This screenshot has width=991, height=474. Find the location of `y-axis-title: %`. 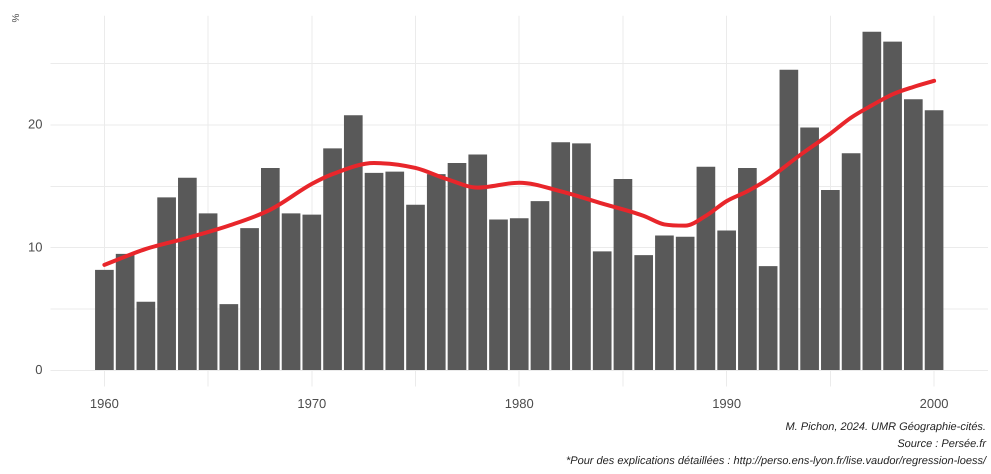

y-axis-title: % is located at coordinates (16, 17).